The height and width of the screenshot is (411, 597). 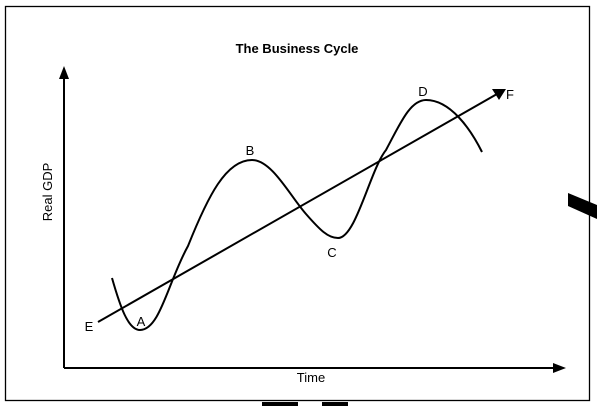 I want to click on y-axis-label: Real GDP, so click(x=47, y=192).